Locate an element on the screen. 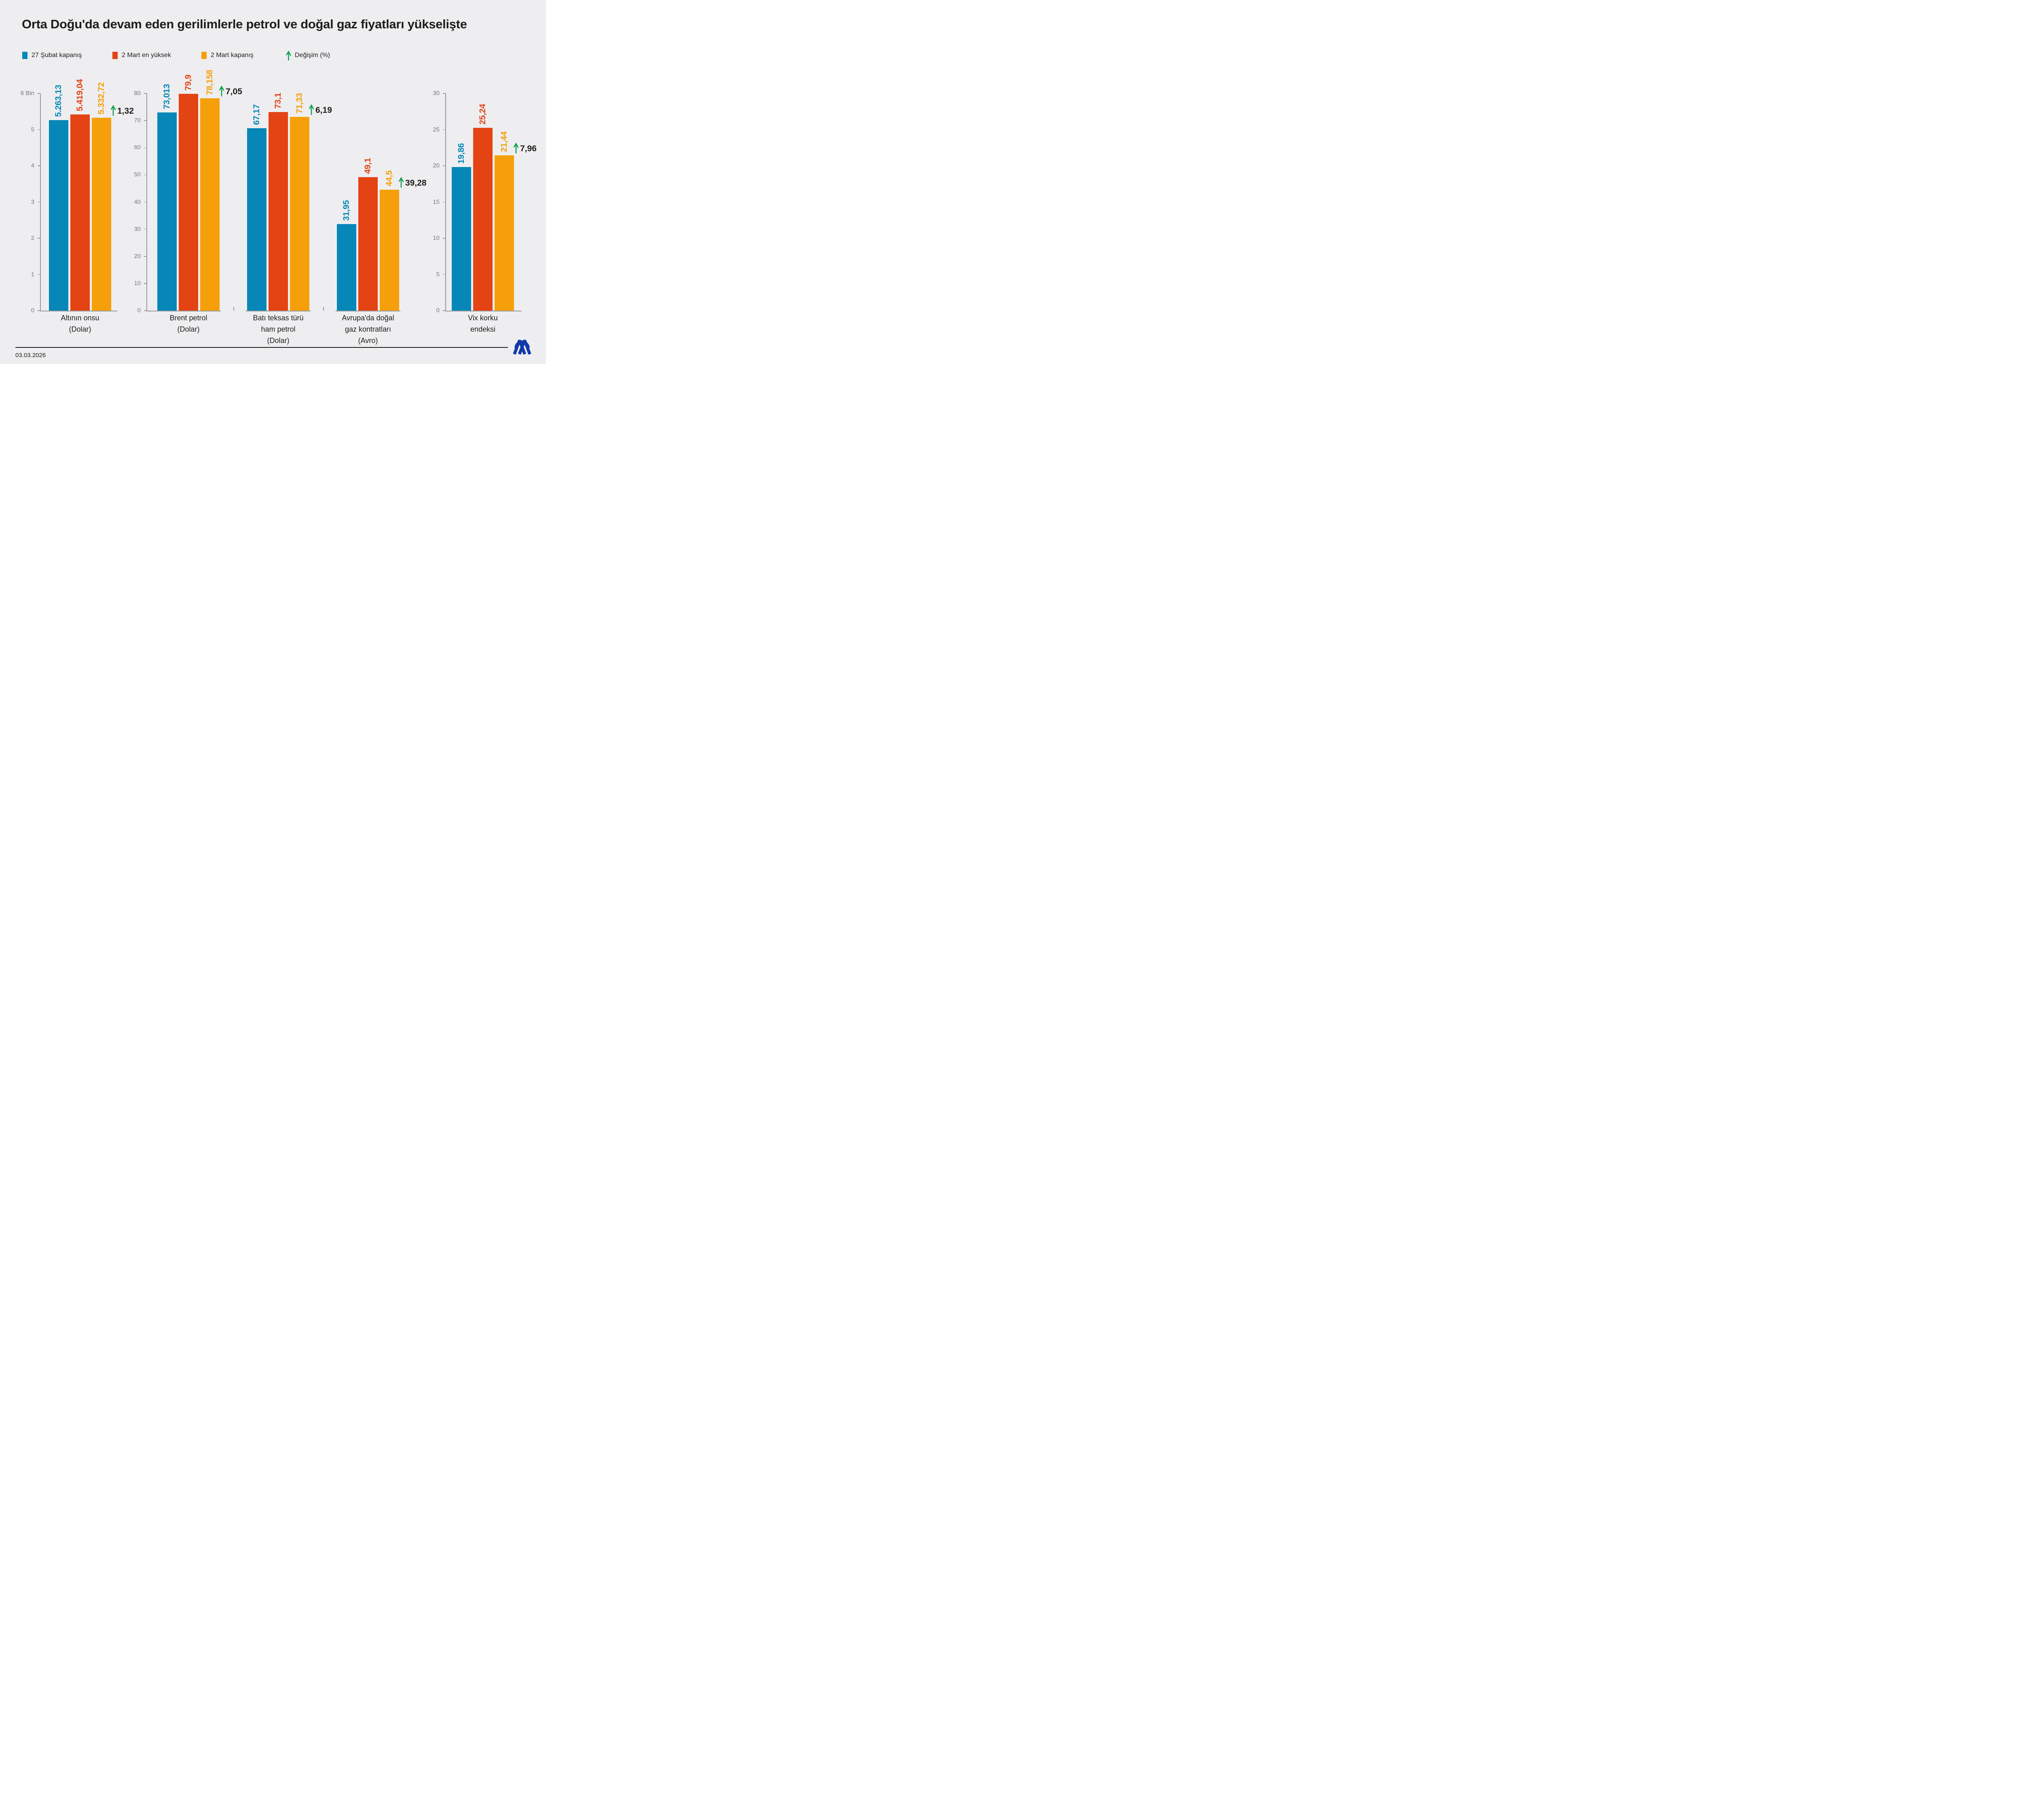  legend-swatch-mar2-close is located at coordinates (204, 56).